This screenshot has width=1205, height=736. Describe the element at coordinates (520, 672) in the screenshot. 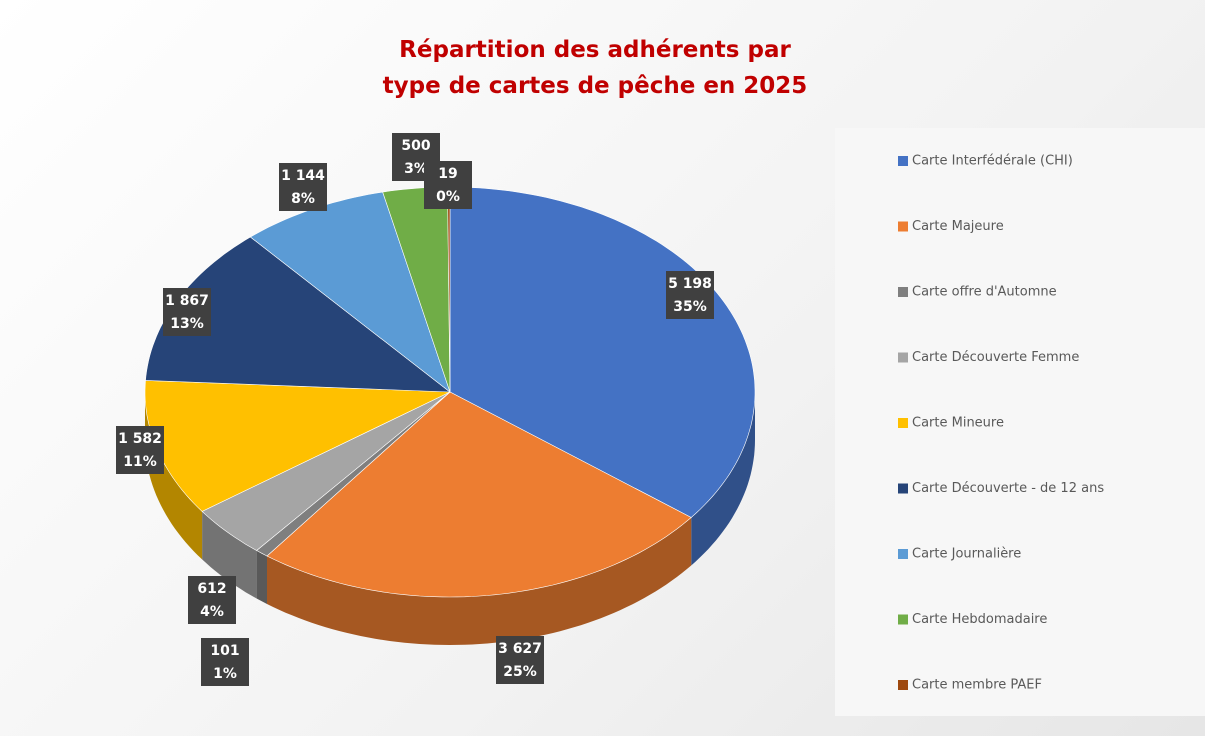

I see `data-label-percent: 25%` at that location.